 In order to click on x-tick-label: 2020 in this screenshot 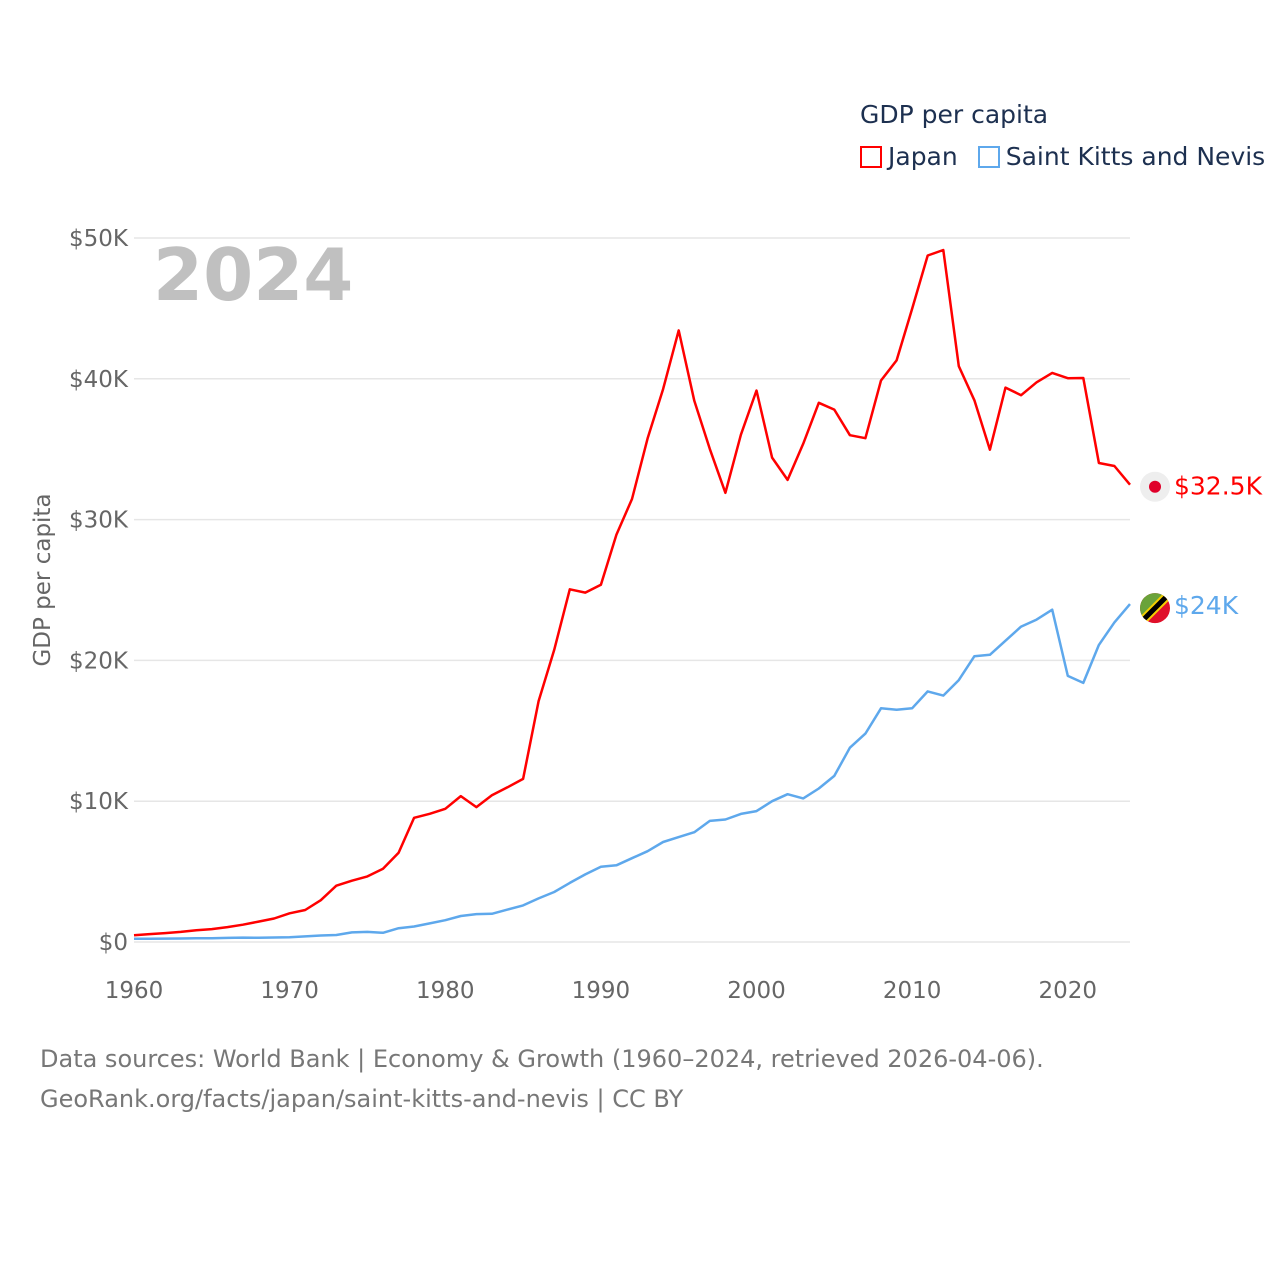, I will do `click(1067, 991)`.